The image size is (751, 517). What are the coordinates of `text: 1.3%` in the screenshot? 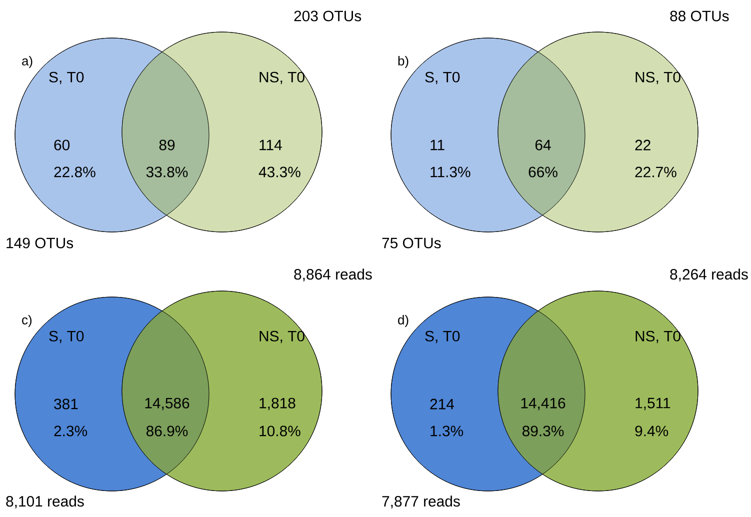 It's located at (447, 431).